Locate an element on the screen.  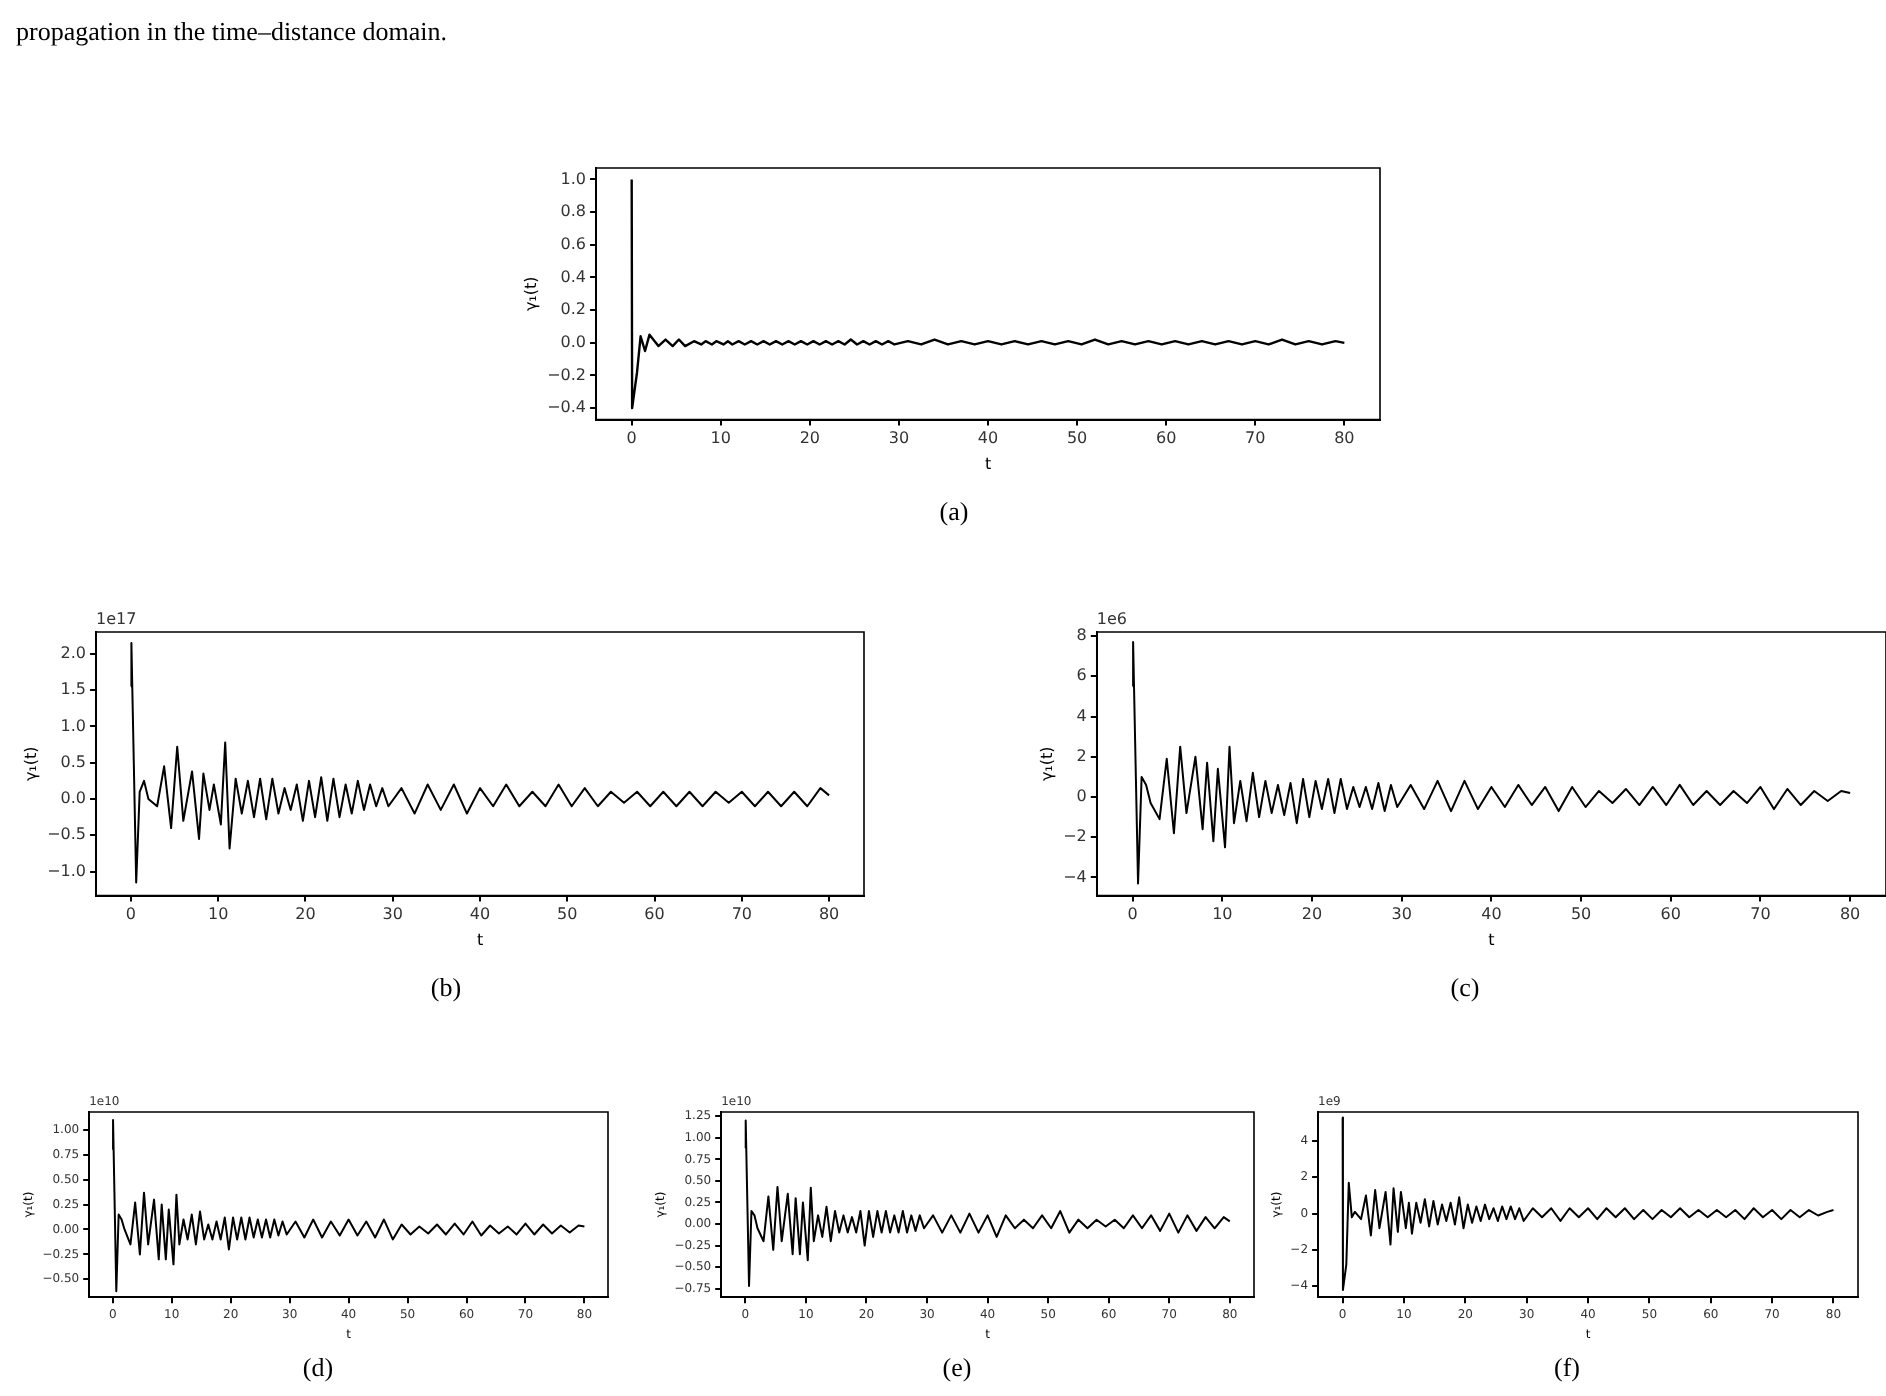
text: (d) is located at coordinates (318, 1368).